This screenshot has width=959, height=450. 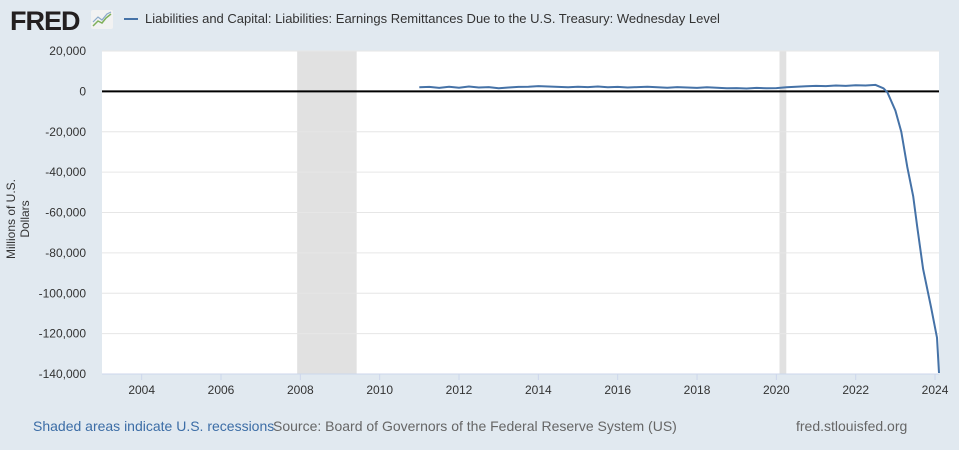 What do you see at coordinates (65, 213) in the screenshot?
I see `y-tick-label: -60,000` at bounding box center [65, 213].